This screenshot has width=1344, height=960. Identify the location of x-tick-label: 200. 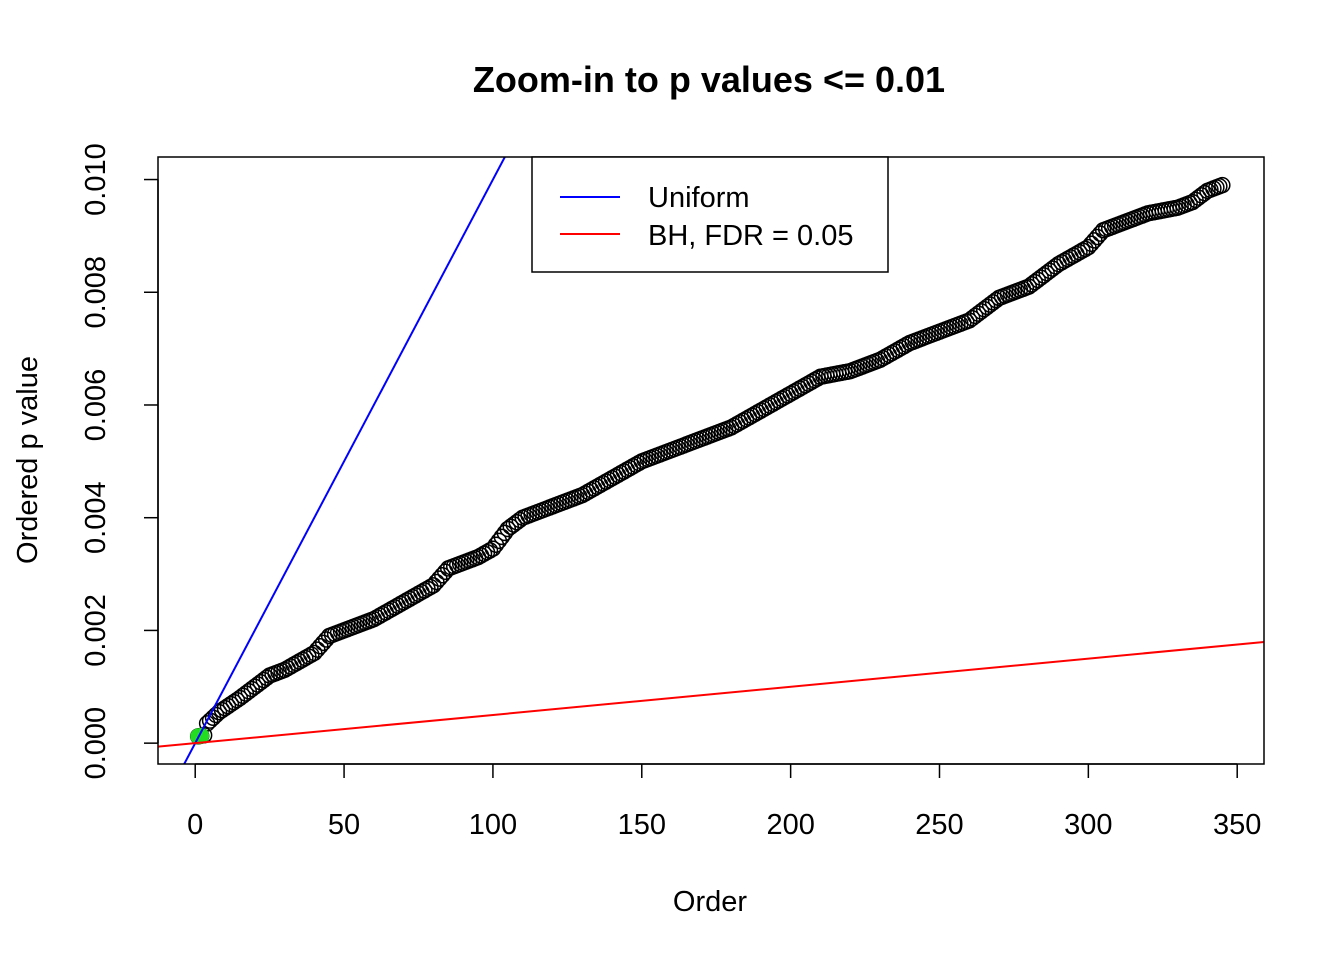
(790, 825).